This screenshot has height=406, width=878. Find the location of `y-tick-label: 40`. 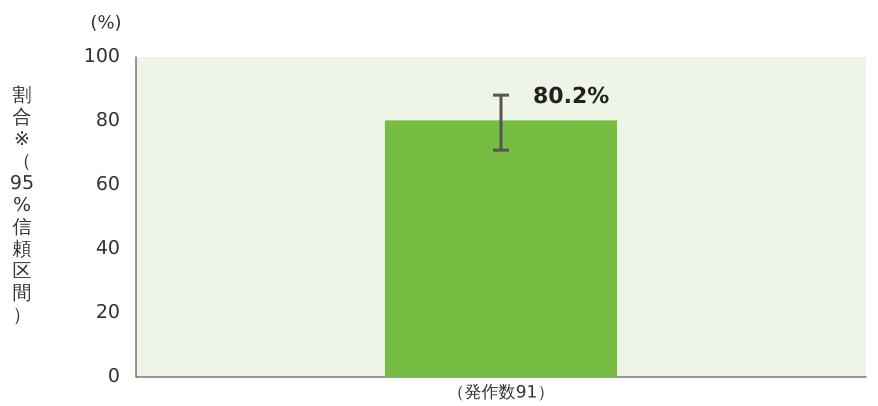

y-tick-label: 40 is located at coordinates (108, 247).